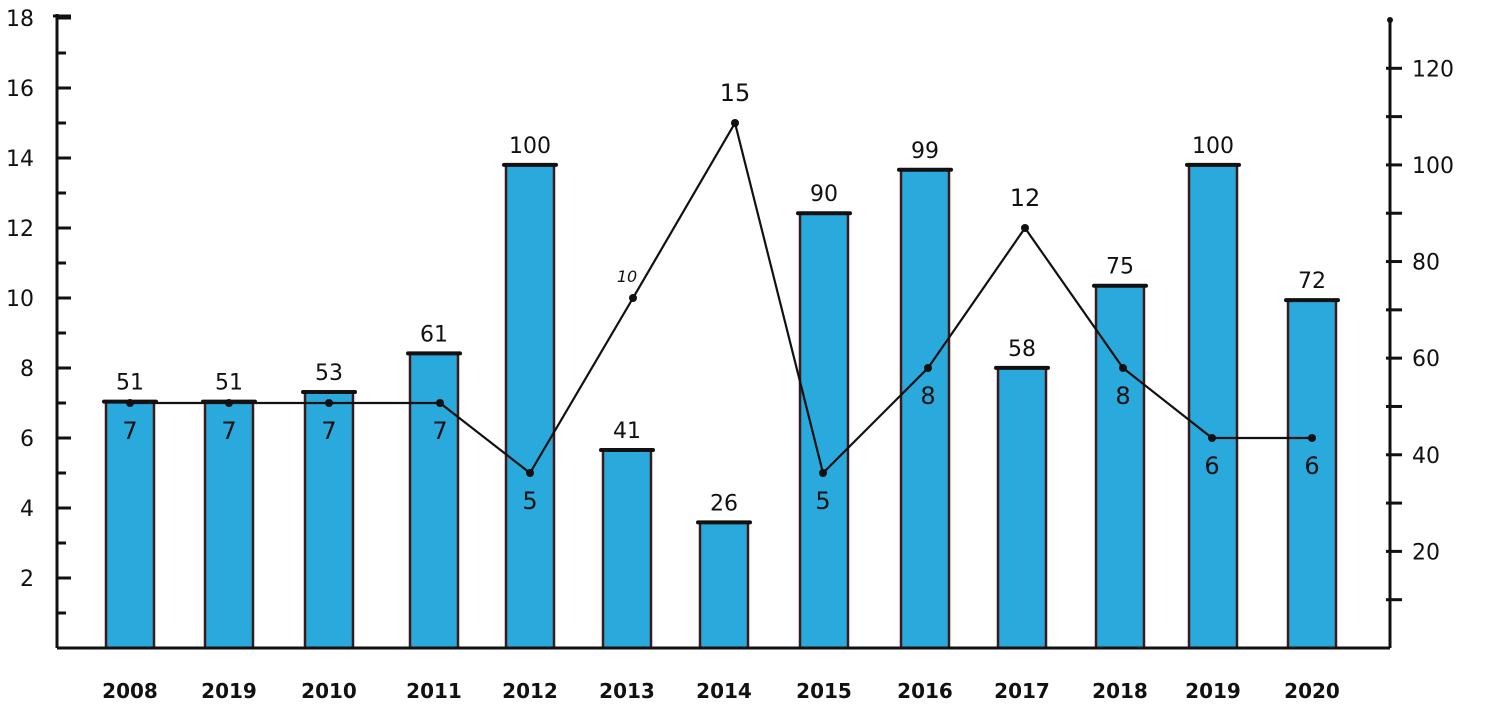  What do you see at coordinates (627, 431) in the screenshot?
I see `bar-value-label: 41` at bounding box center [627, 431].